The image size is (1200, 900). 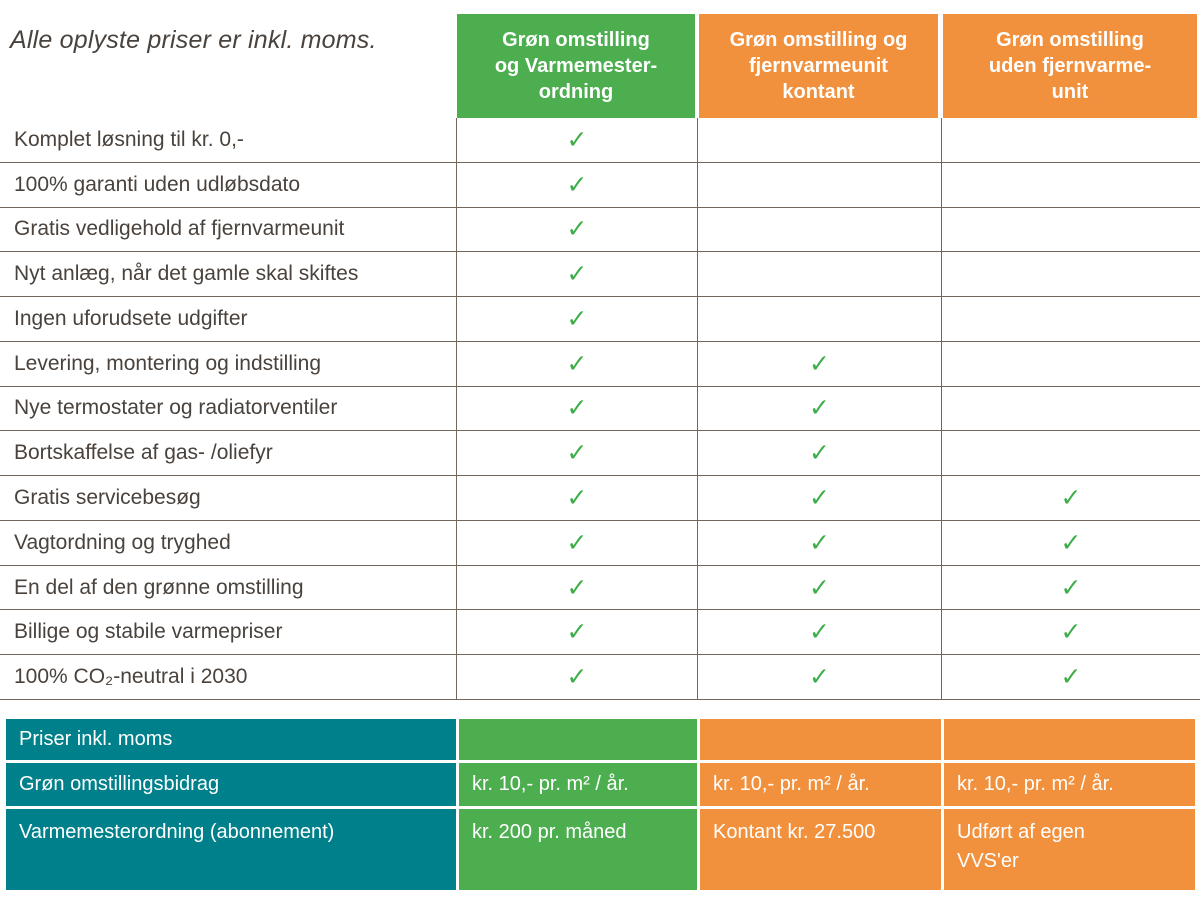 I want to click on feature-label: Levering, montering og indstilling, so click(x=168, y=363).